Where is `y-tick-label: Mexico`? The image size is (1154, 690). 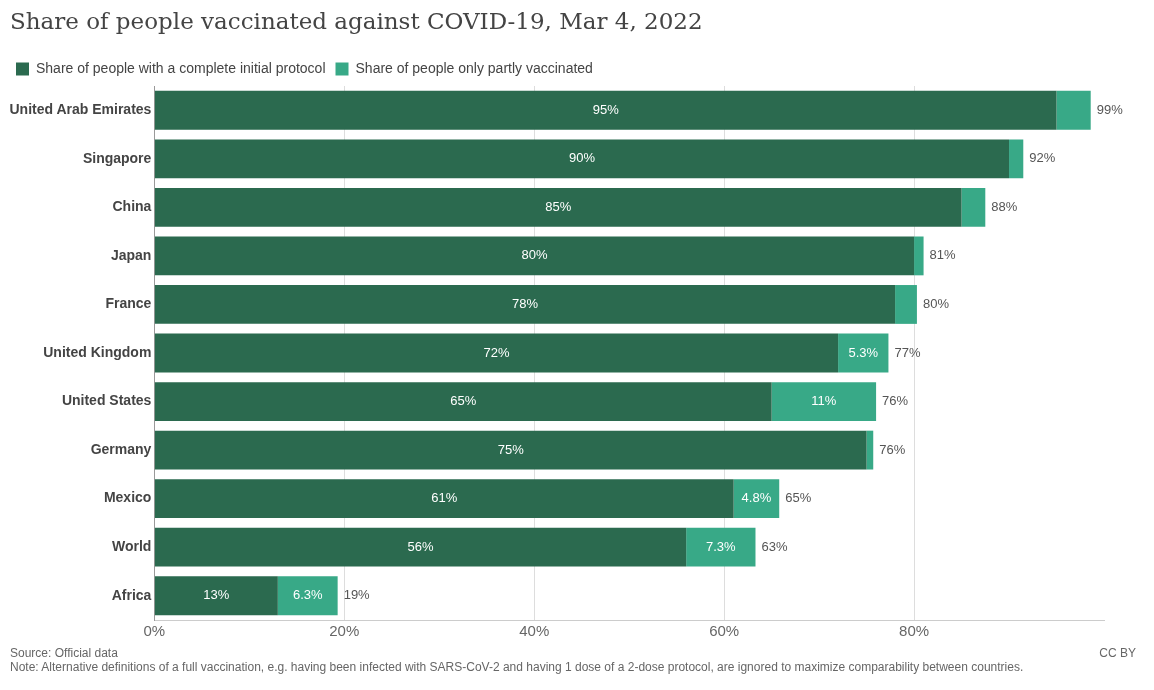
y-tick-label: Mexico is located at coordinates (127, 497).